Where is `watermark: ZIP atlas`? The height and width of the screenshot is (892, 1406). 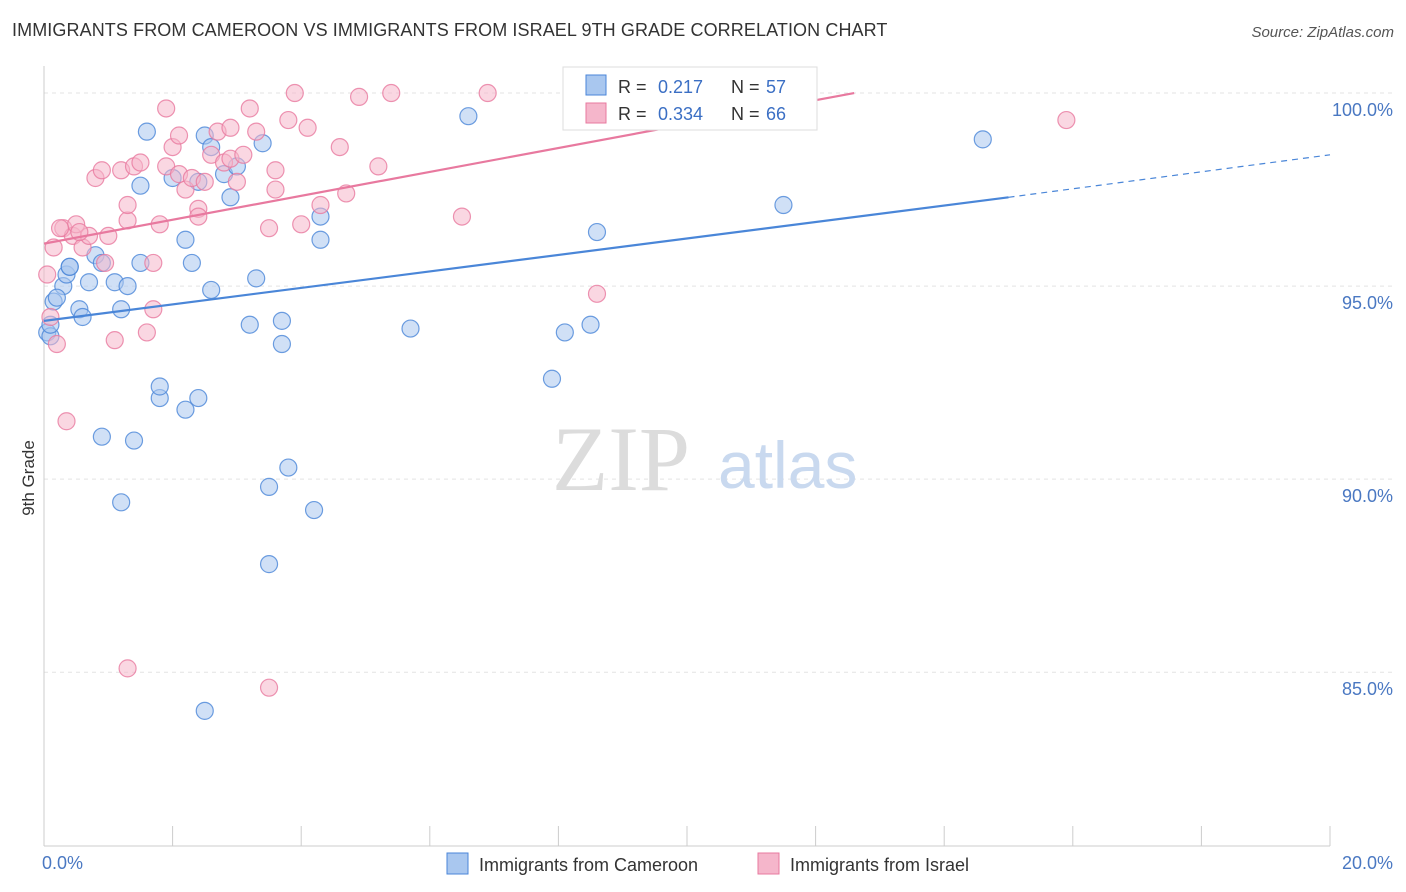
watermark: ZIP atlas is located at coordinates (704, 459).